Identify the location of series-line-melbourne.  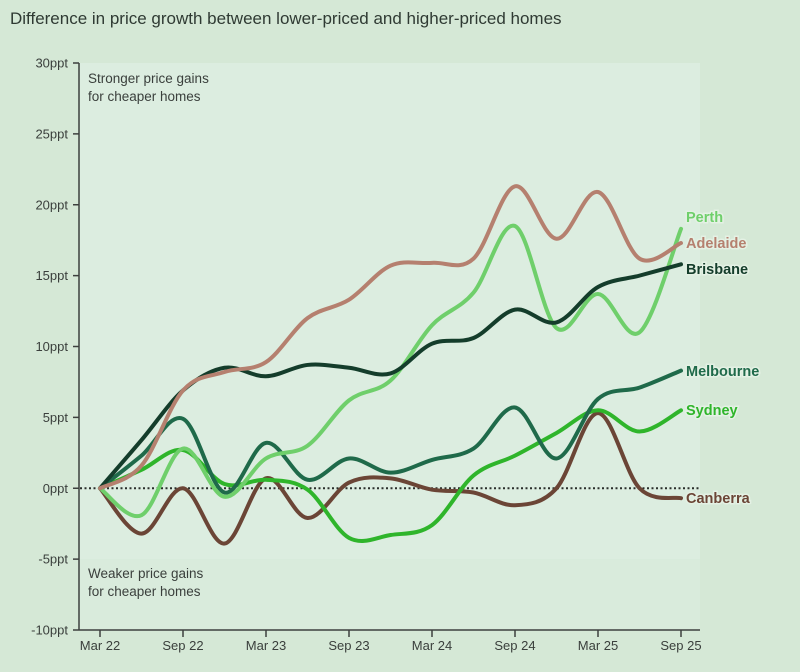
(390, 431).